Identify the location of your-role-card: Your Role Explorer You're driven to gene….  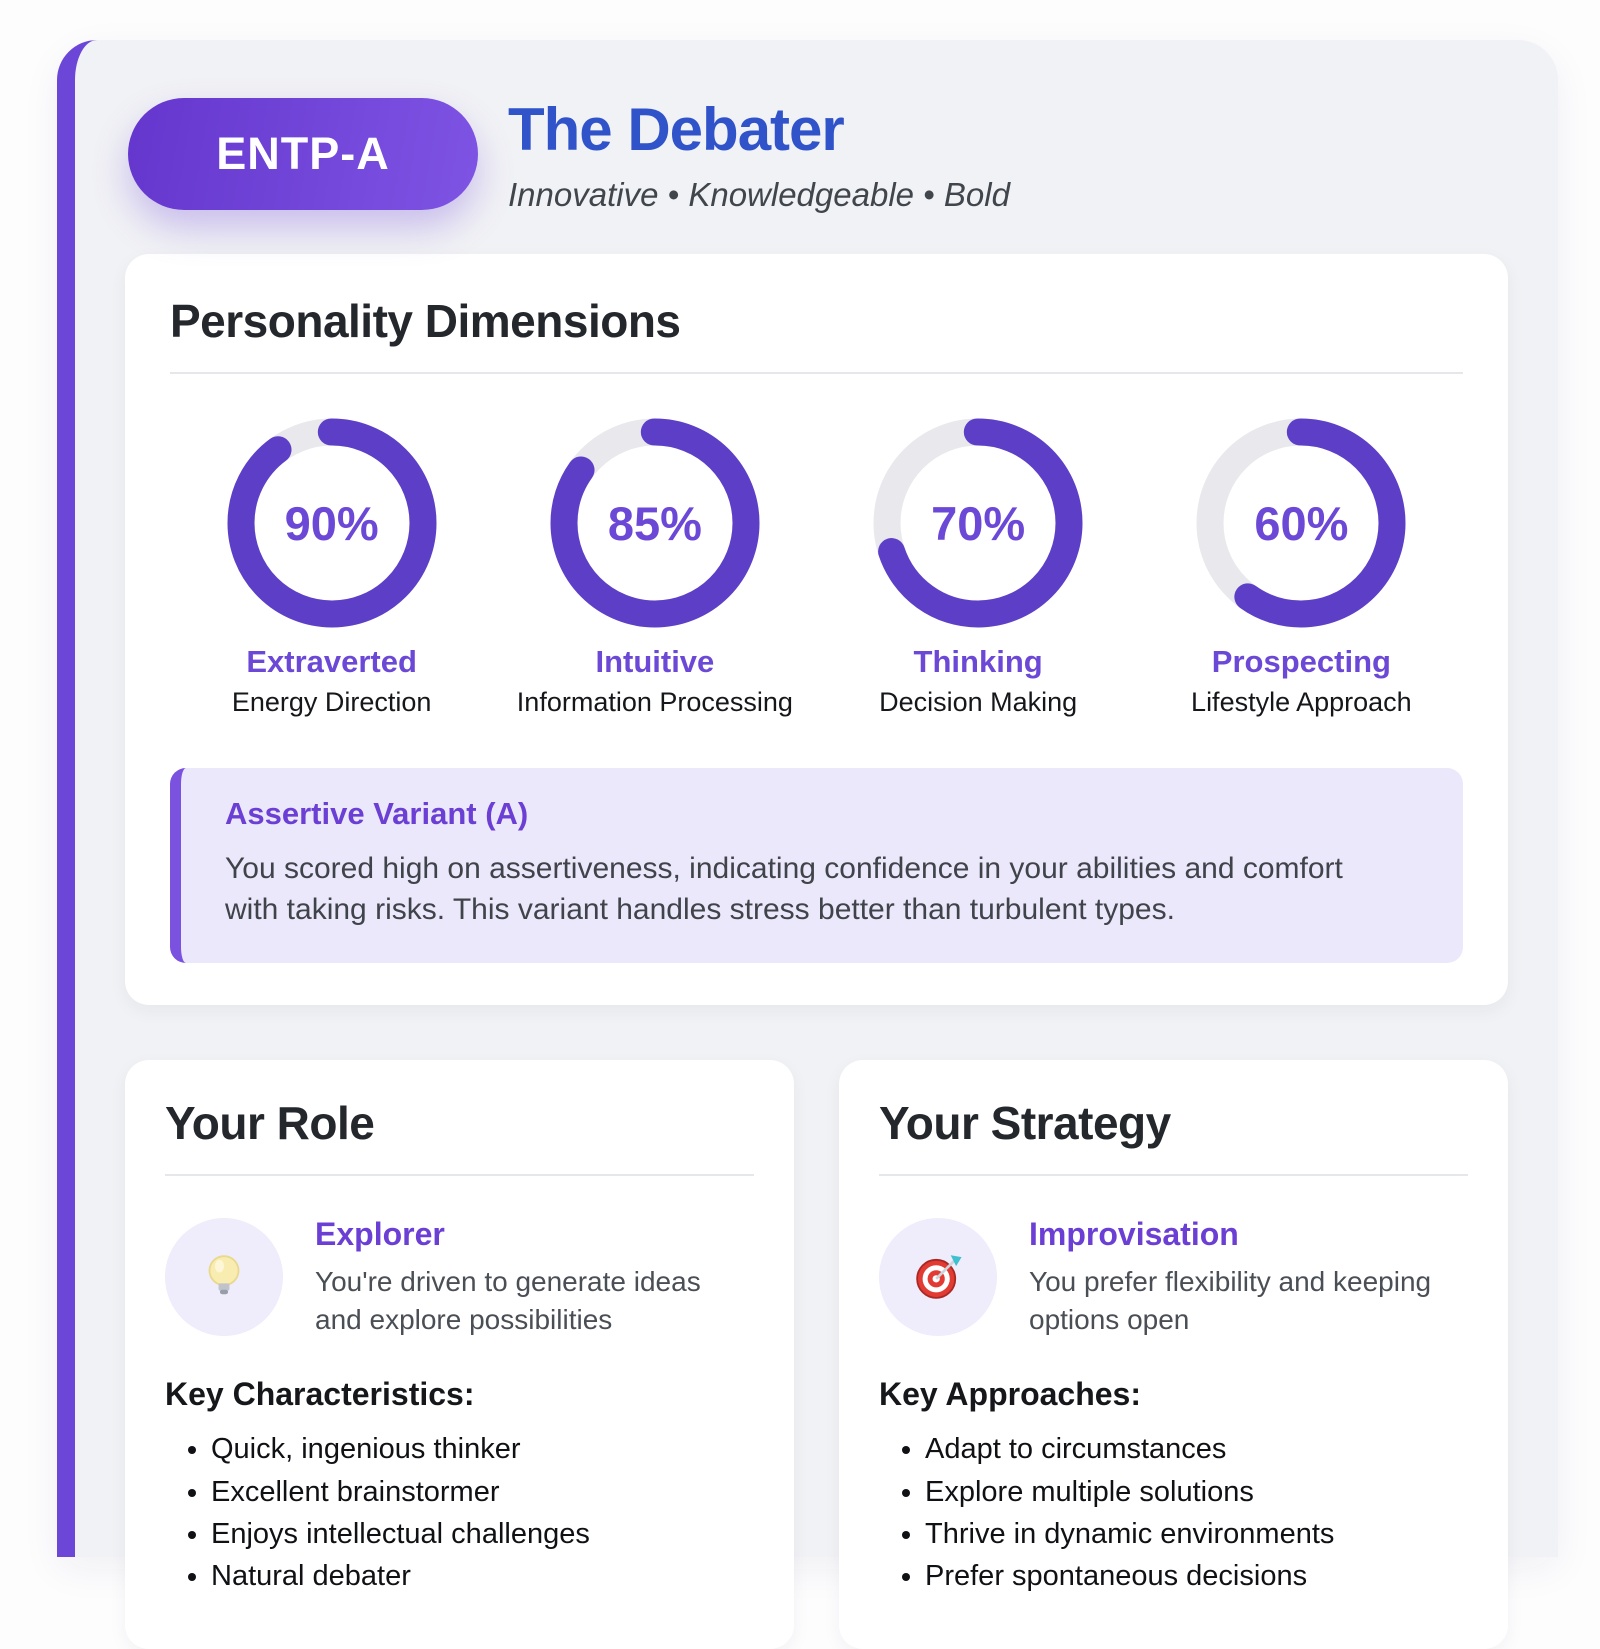
(459, 1354).